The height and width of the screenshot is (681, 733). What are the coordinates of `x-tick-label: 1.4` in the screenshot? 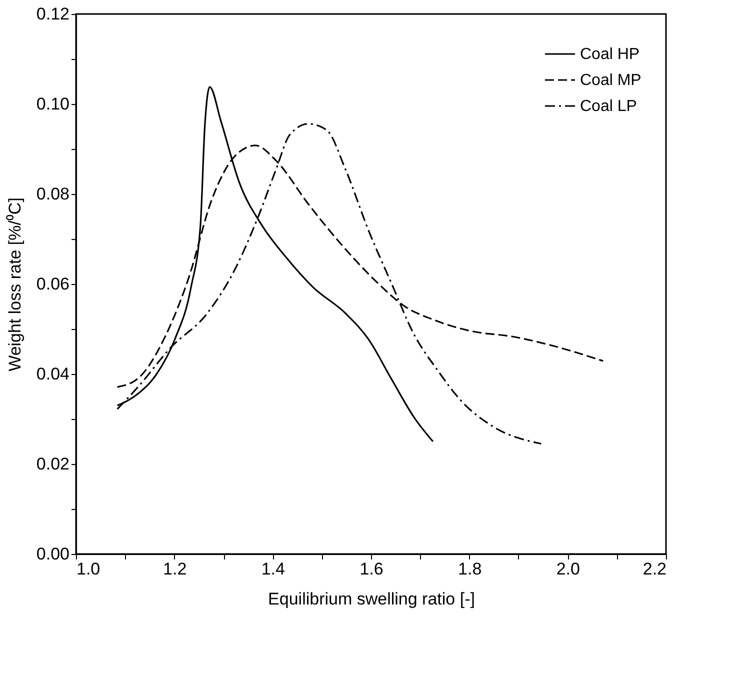 It's located at (273, 569).